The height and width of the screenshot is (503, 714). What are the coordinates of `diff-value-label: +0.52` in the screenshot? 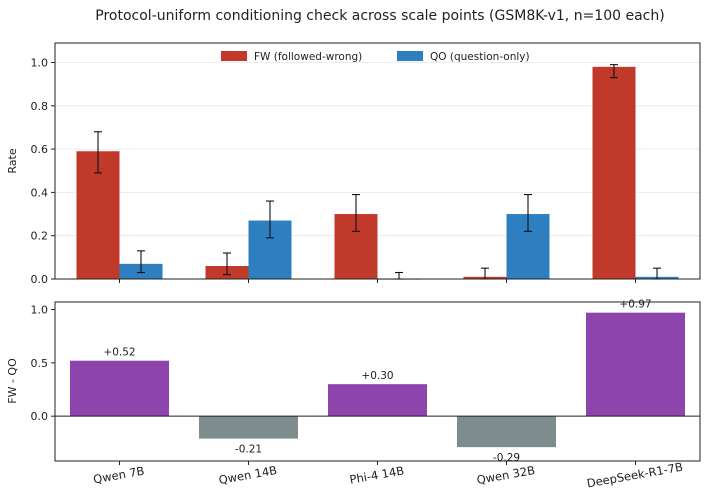 It's located at (119, 353).